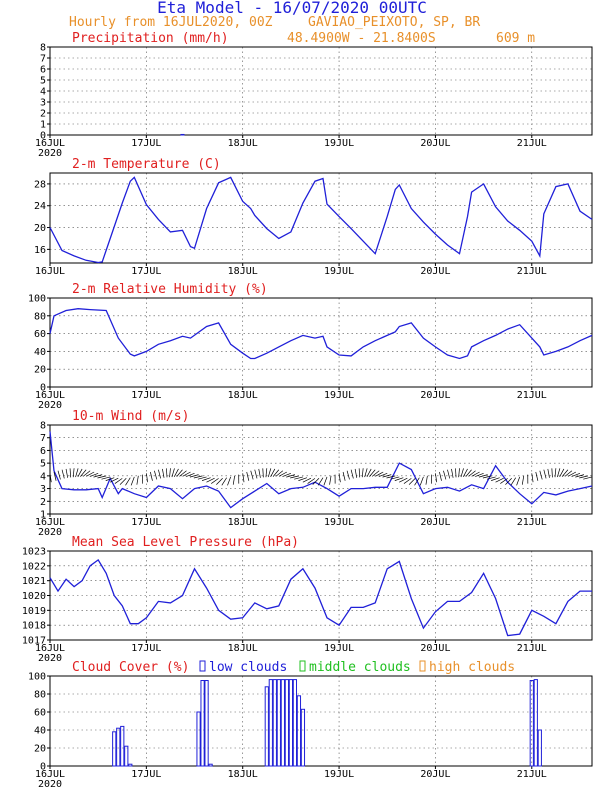  What do you see at coordinates (185, 542) in the screenshot?
I see `panel-title: Mean Sea Level Pressure (hPa)` at bounding box center [185, 542].